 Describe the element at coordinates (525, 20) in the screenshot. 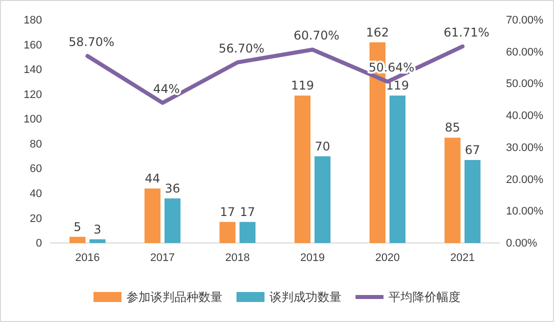

I see `y2-tick-label: 70.00%` at that location.